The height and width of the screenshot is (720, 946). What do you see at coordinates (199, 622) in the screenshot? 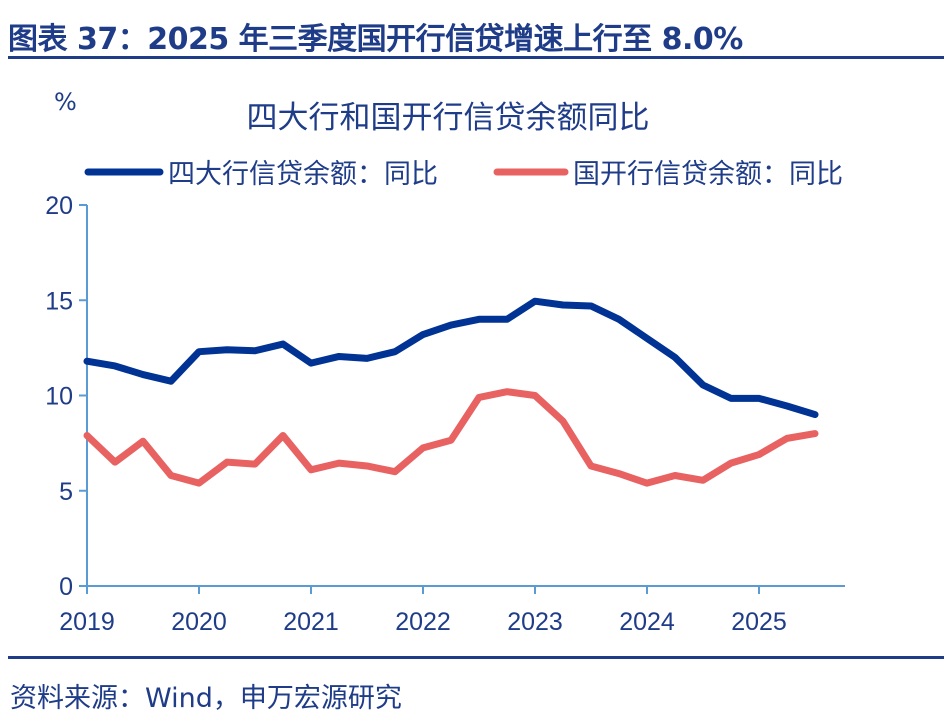
I see `x-tick-label: 2020` at bounding box center [199, 622].